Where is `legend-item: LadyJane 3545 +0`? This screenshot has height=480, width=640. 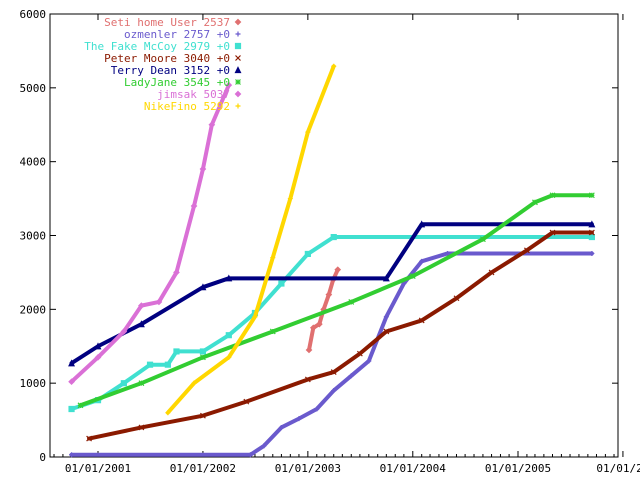
legend-item: LadyJane 3545 +0 is located at coordinates (182, 82).